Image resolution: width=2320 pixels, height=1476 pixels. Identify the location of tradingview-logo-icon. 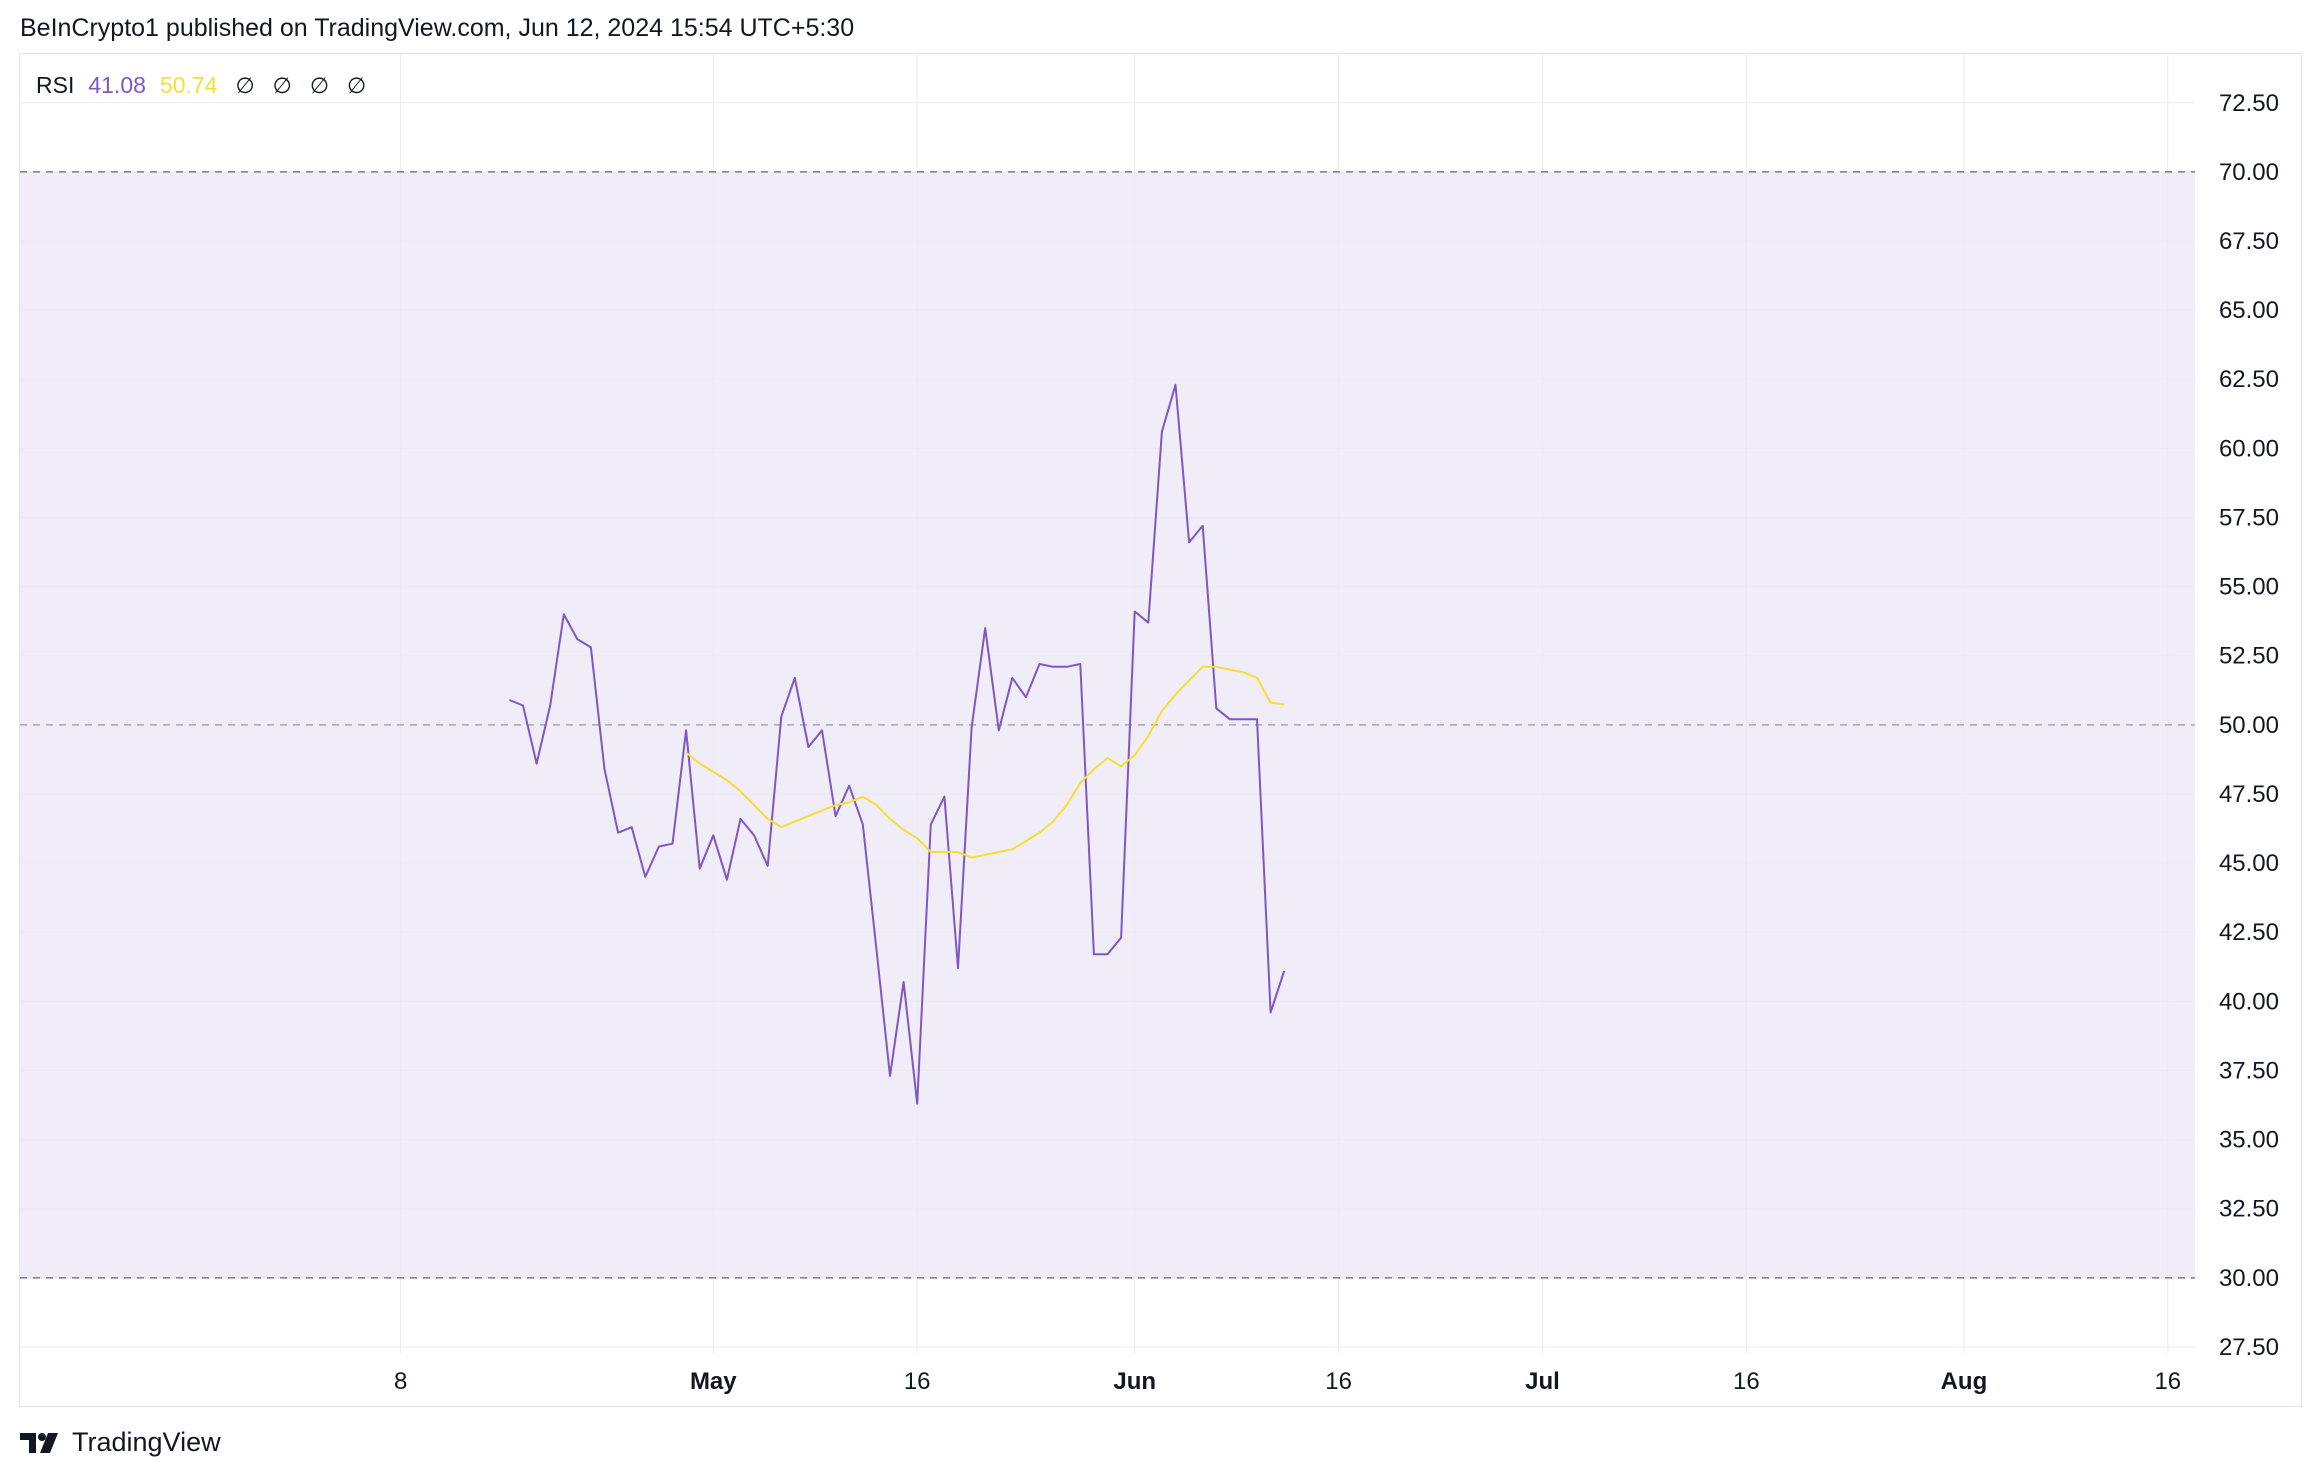
(39, 1442).